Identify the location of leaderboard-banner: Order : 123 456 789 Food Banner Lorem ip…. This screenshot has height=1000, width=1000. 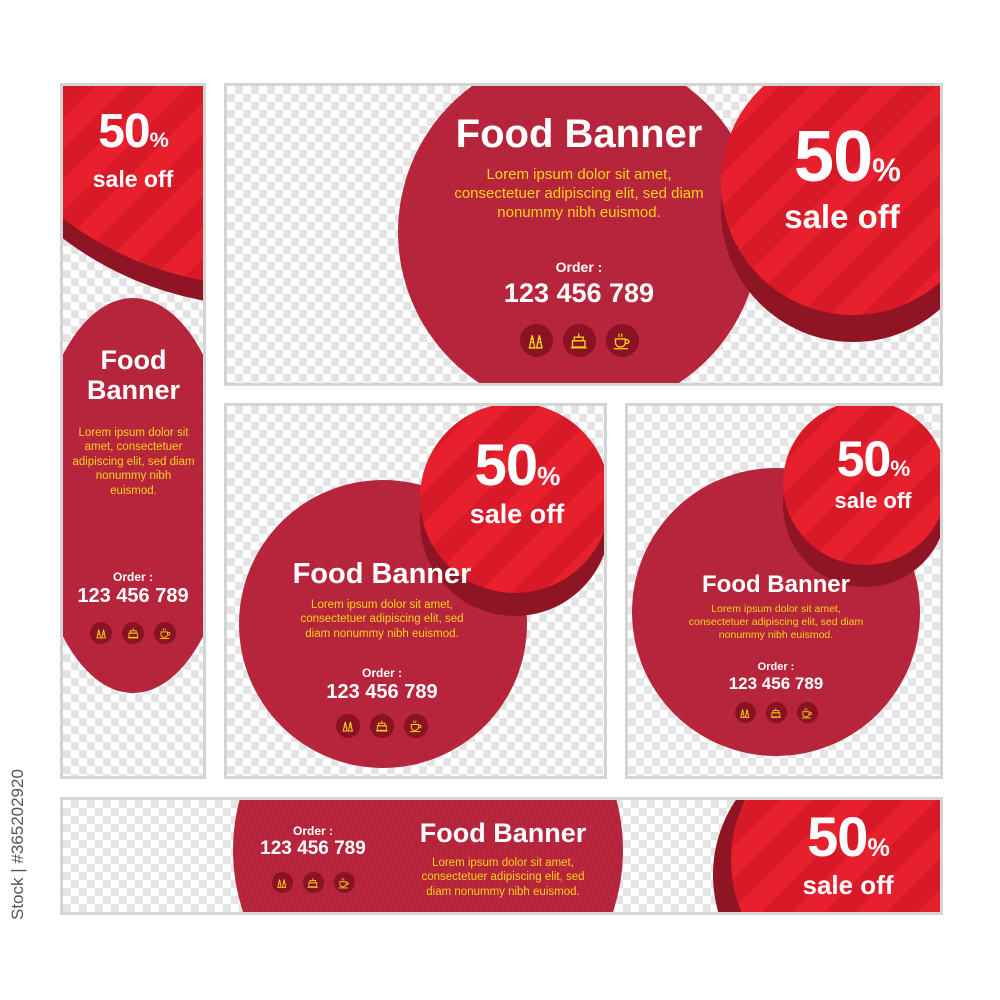
(501, 856).